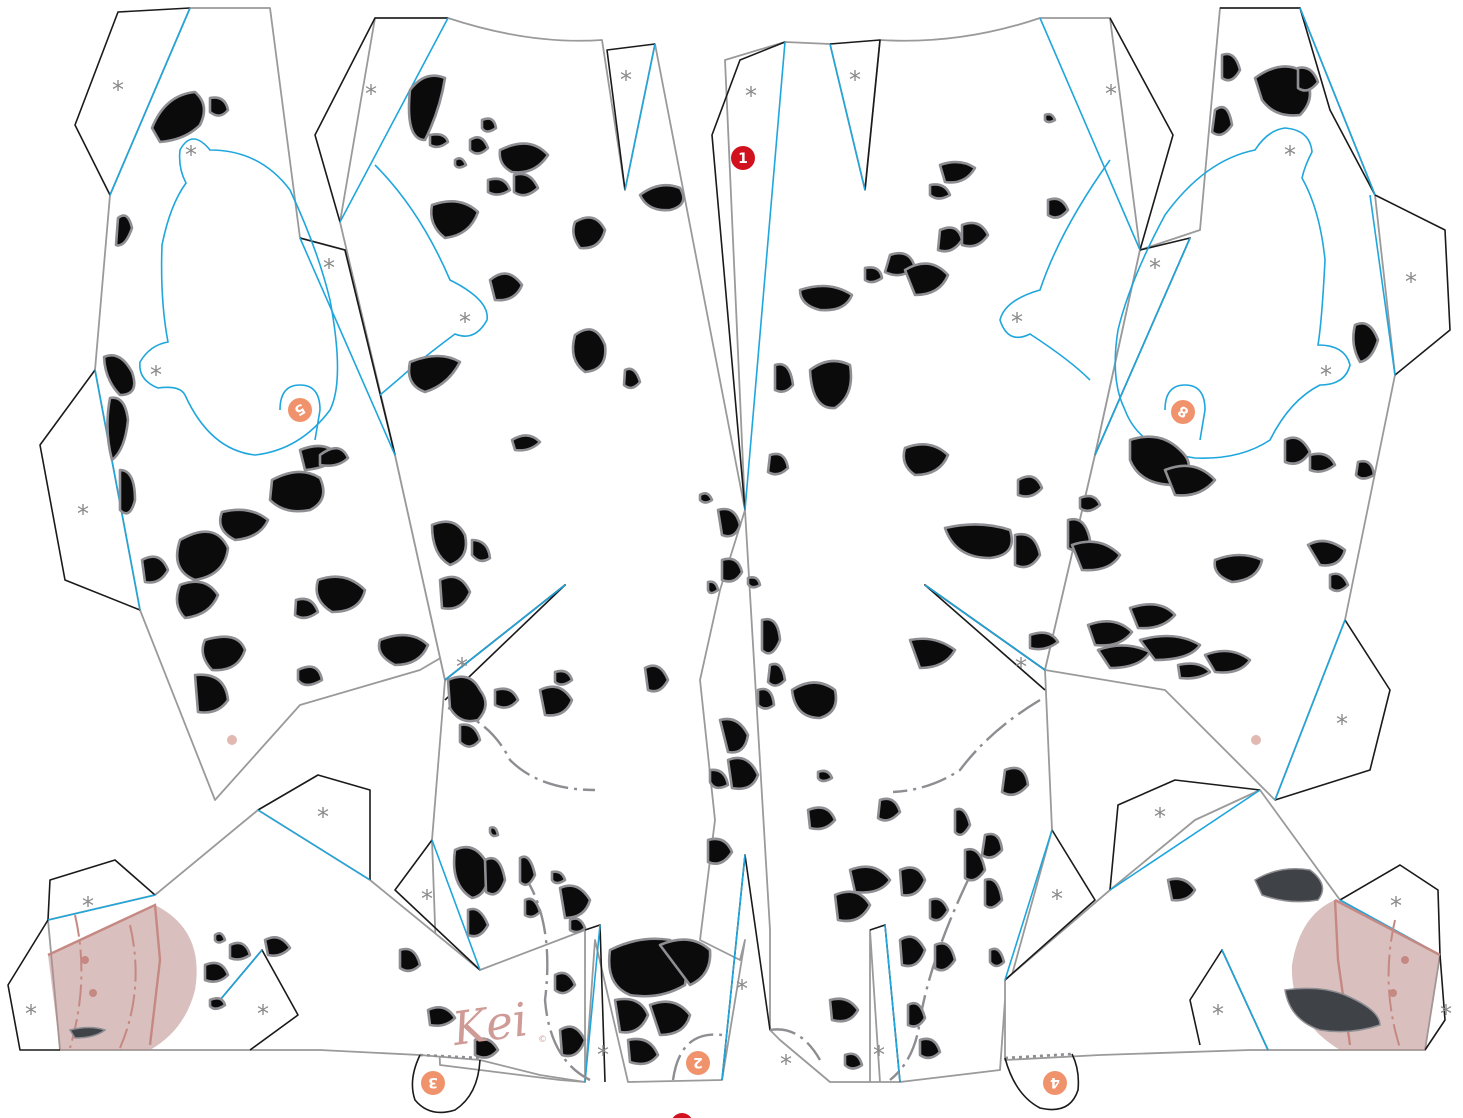  I want to click on svg-text: 2, so click(698, 1062).